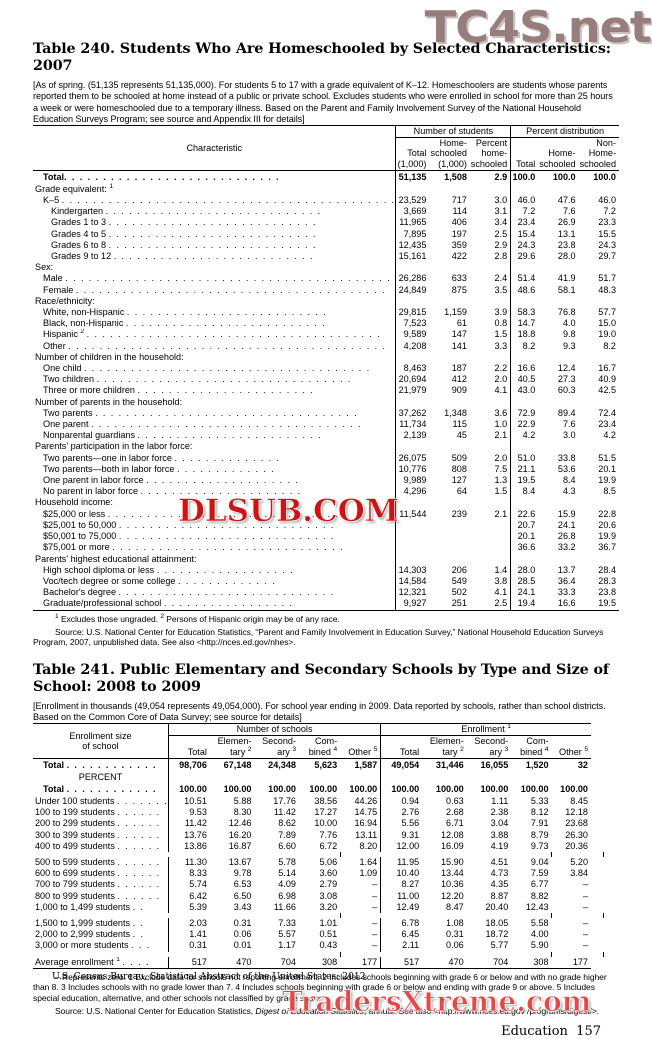 Image resolution: width=652 pixels, height=1039 pixels. What do you see at coordinates (412, 436) in the screenshot?
I see `cell-total-1000: 2,139` at bounding box center [412, 436].